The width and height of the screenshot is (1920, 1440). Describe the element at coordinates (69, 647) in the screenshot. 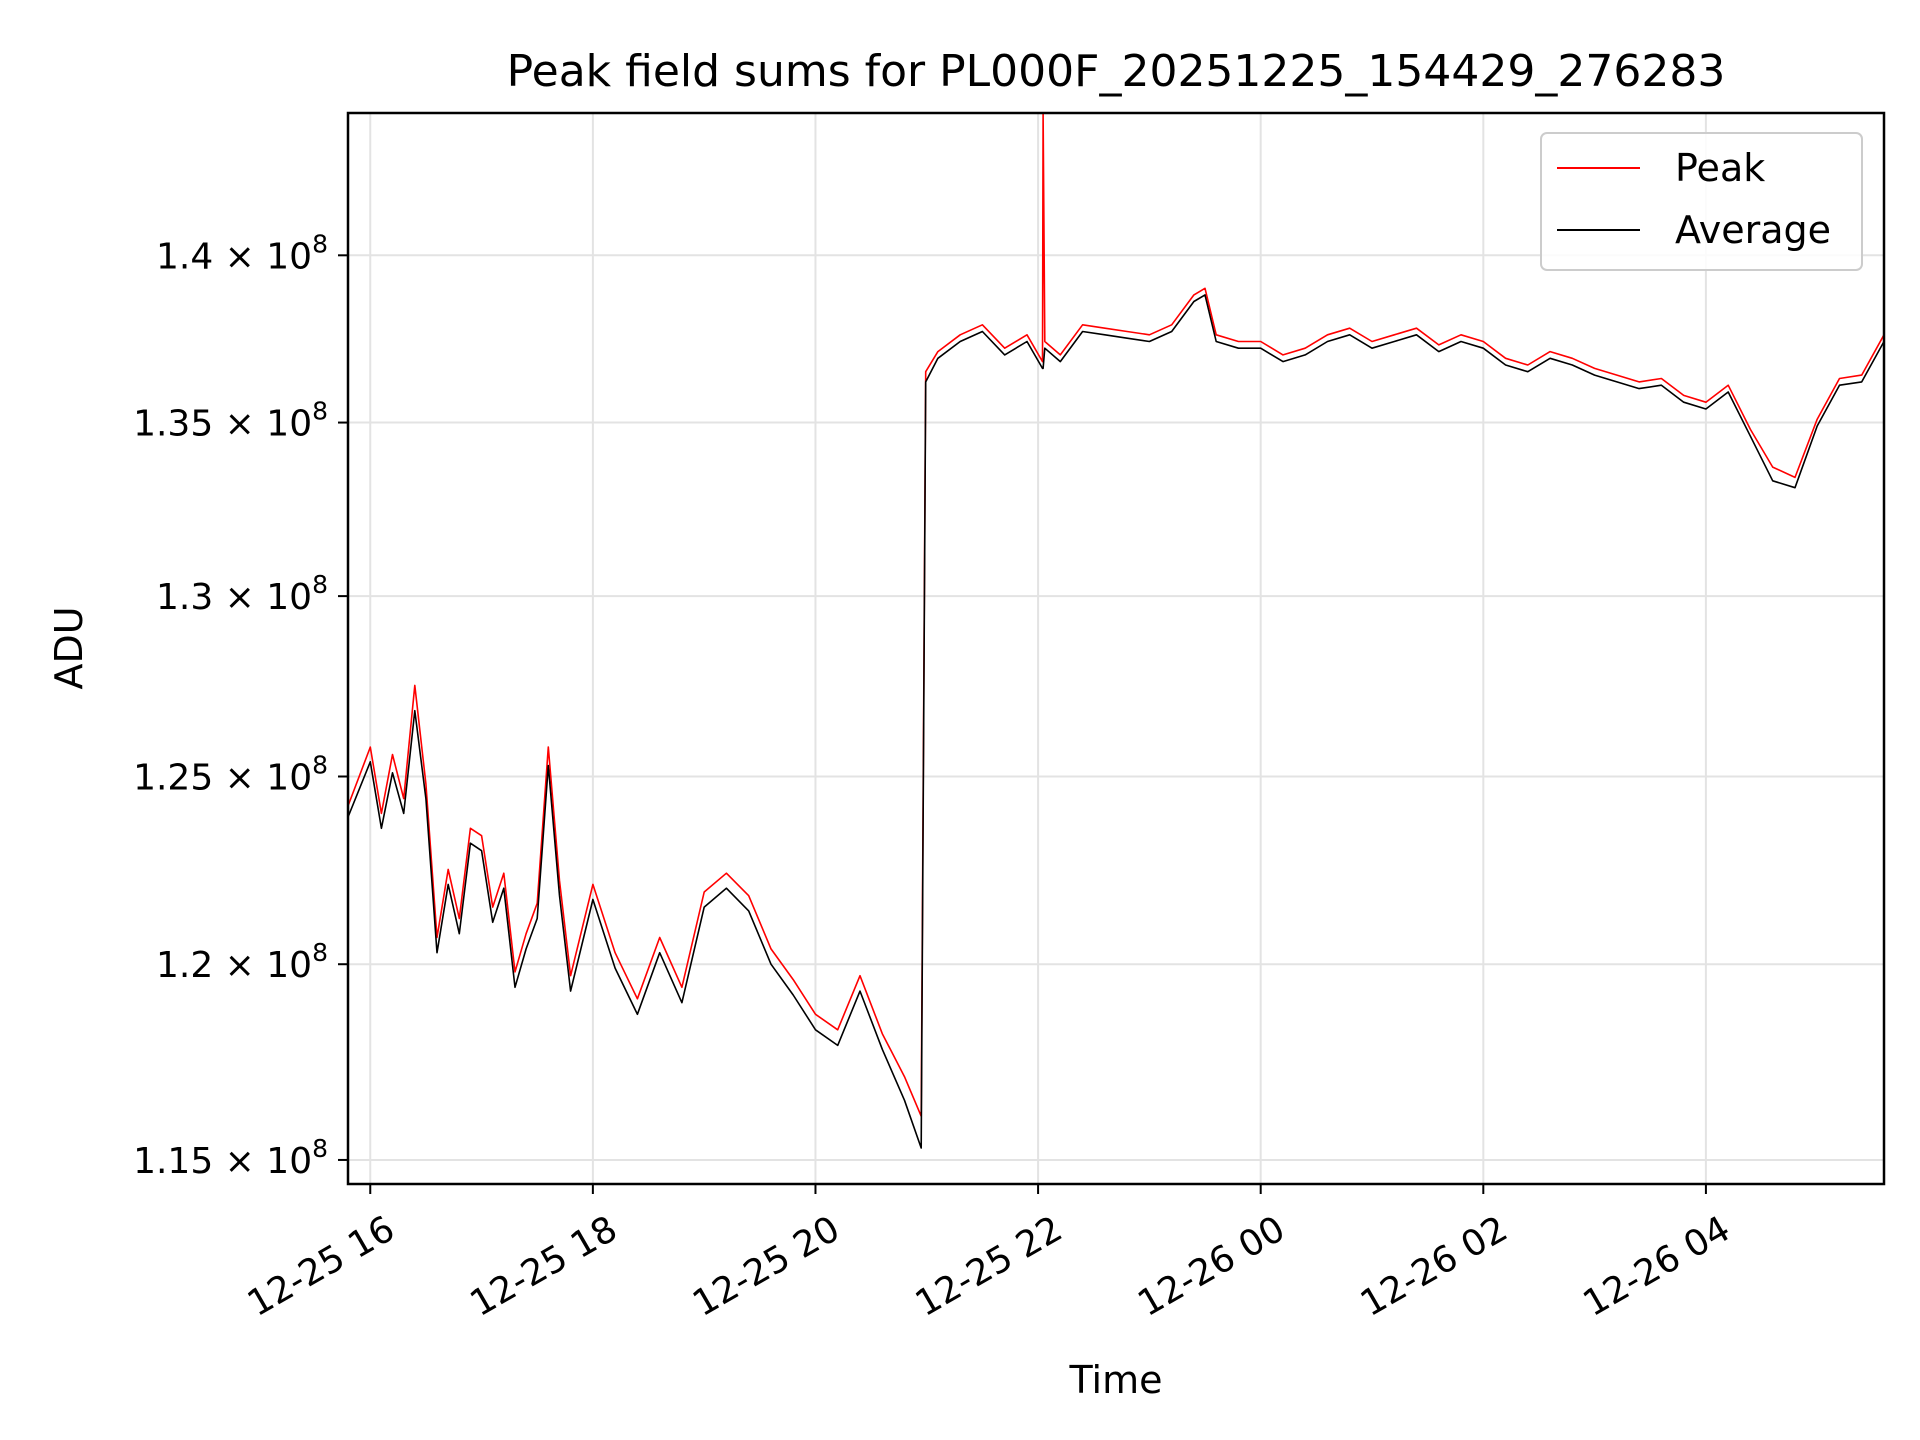

I see `y-axis-label: ADU` at that location.